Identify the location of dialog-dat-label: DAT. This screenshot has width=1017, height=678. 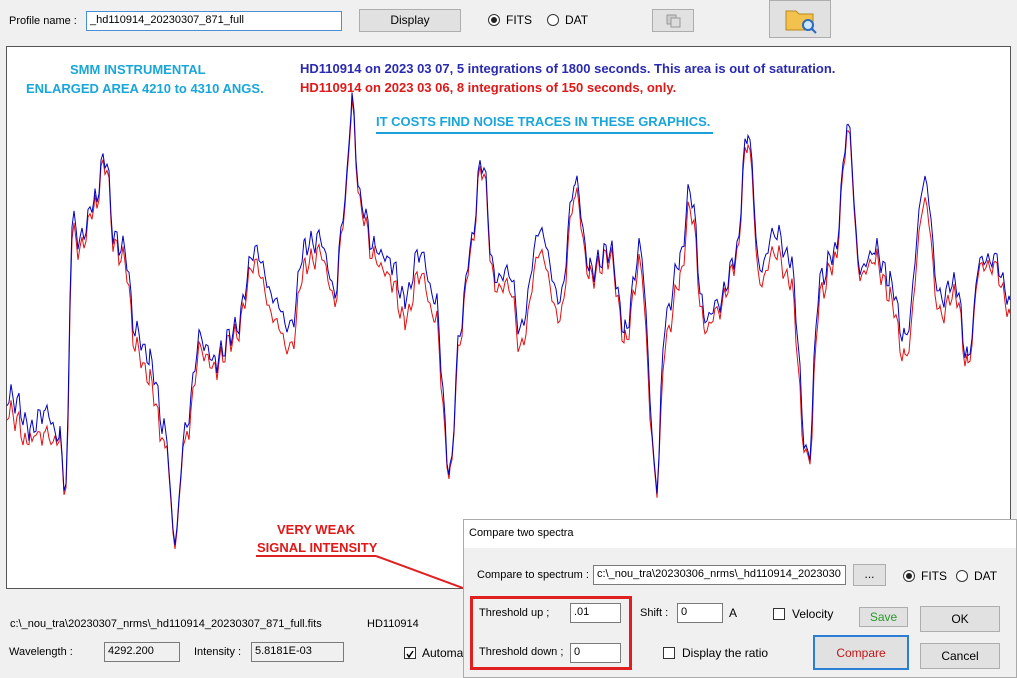
(986, 576).